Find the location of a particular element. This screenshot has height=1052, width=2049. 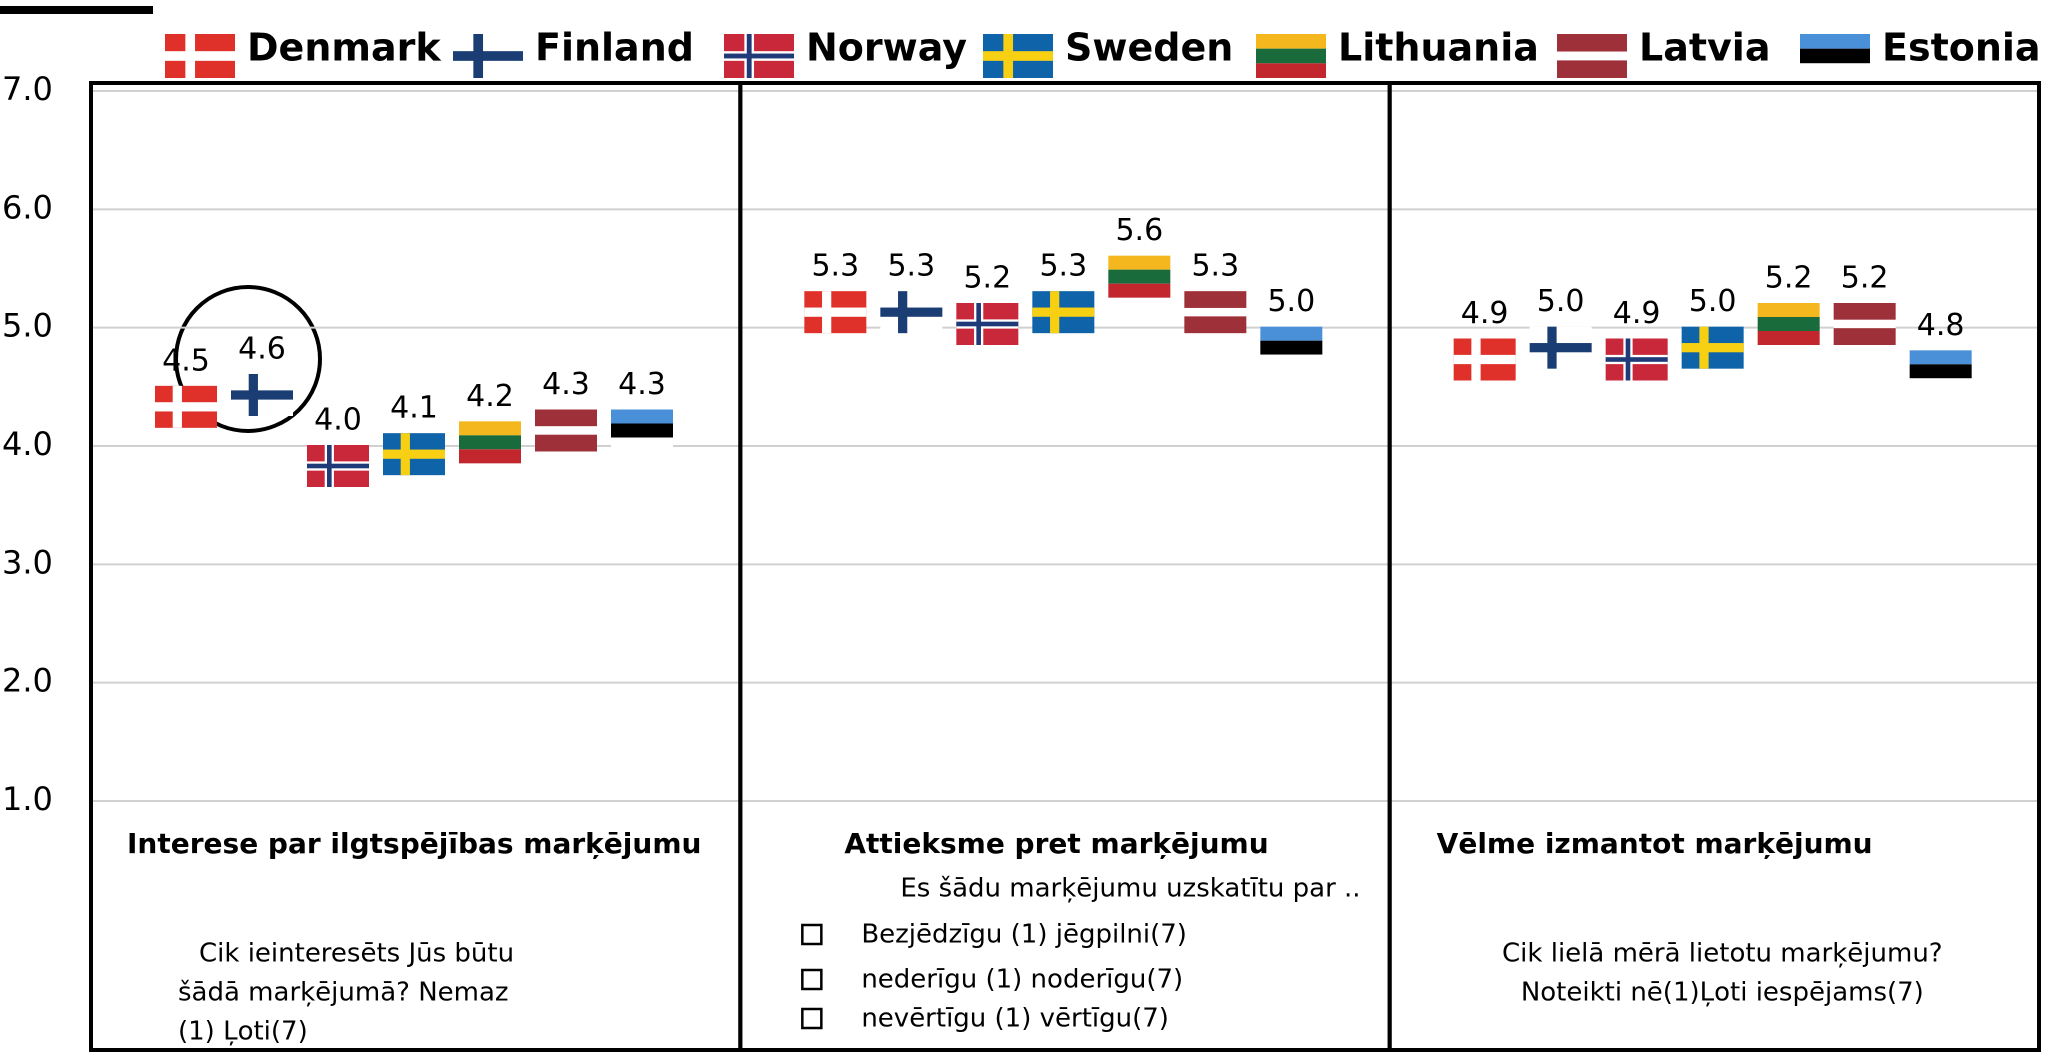

legend-item: Norway is located at coordinates (845, 52).